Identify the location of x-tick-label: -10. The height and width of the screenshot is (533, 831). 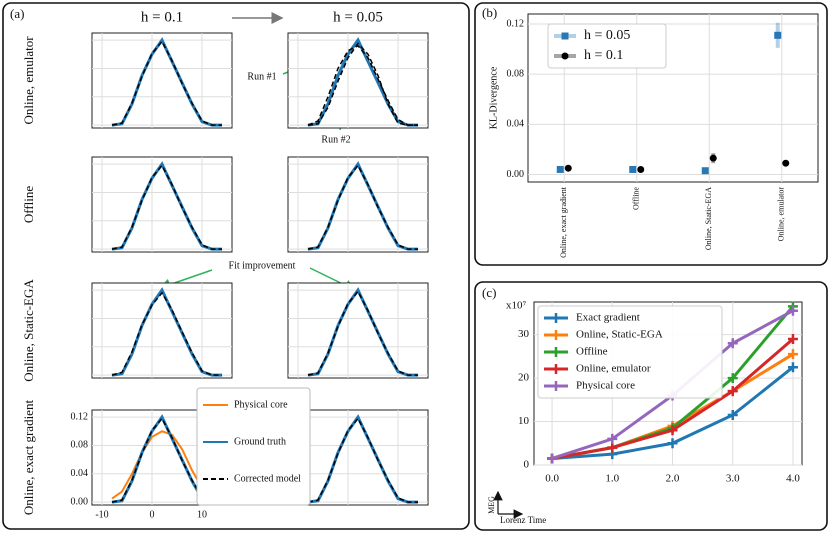
(101, 514).